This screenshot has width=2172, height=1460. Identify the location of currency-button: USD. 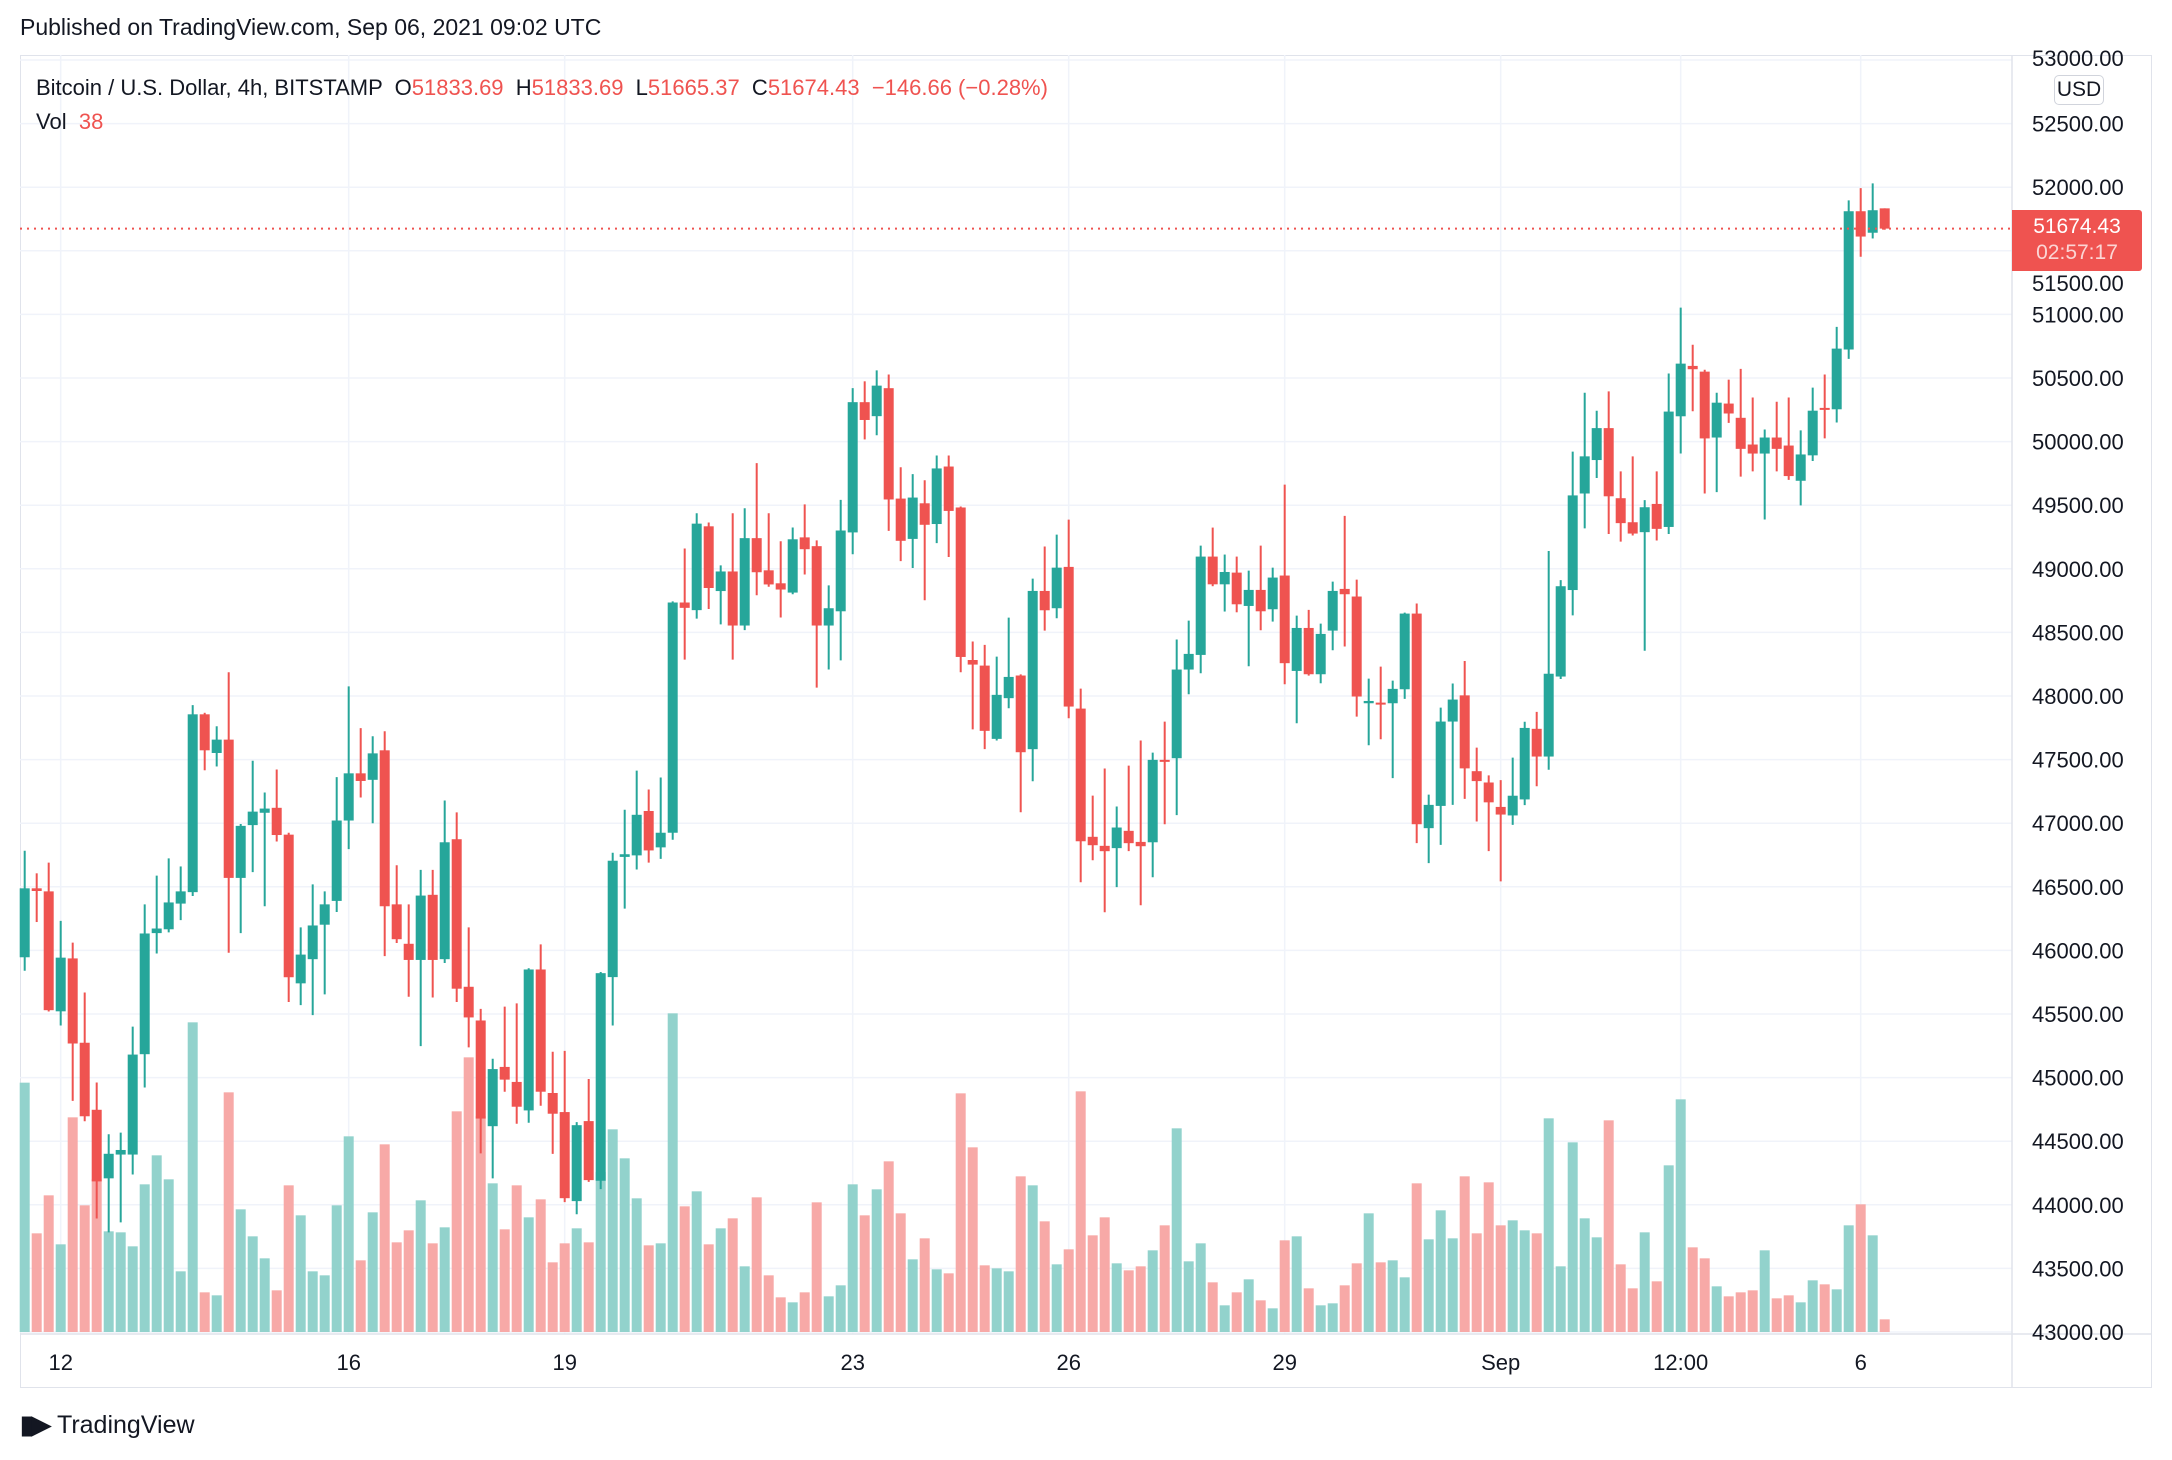
(2079, 90).